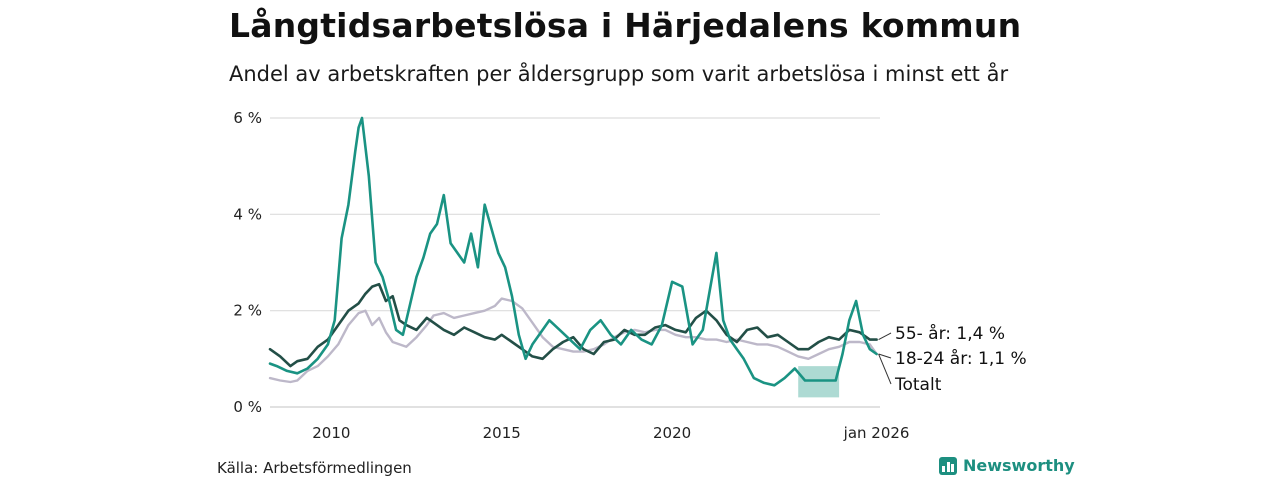 The height and width of the screenshot is (480, 1280). I want to click on chart-title: Långtidsarbetslösa i Härjedalens kommun, so click(625, 25).